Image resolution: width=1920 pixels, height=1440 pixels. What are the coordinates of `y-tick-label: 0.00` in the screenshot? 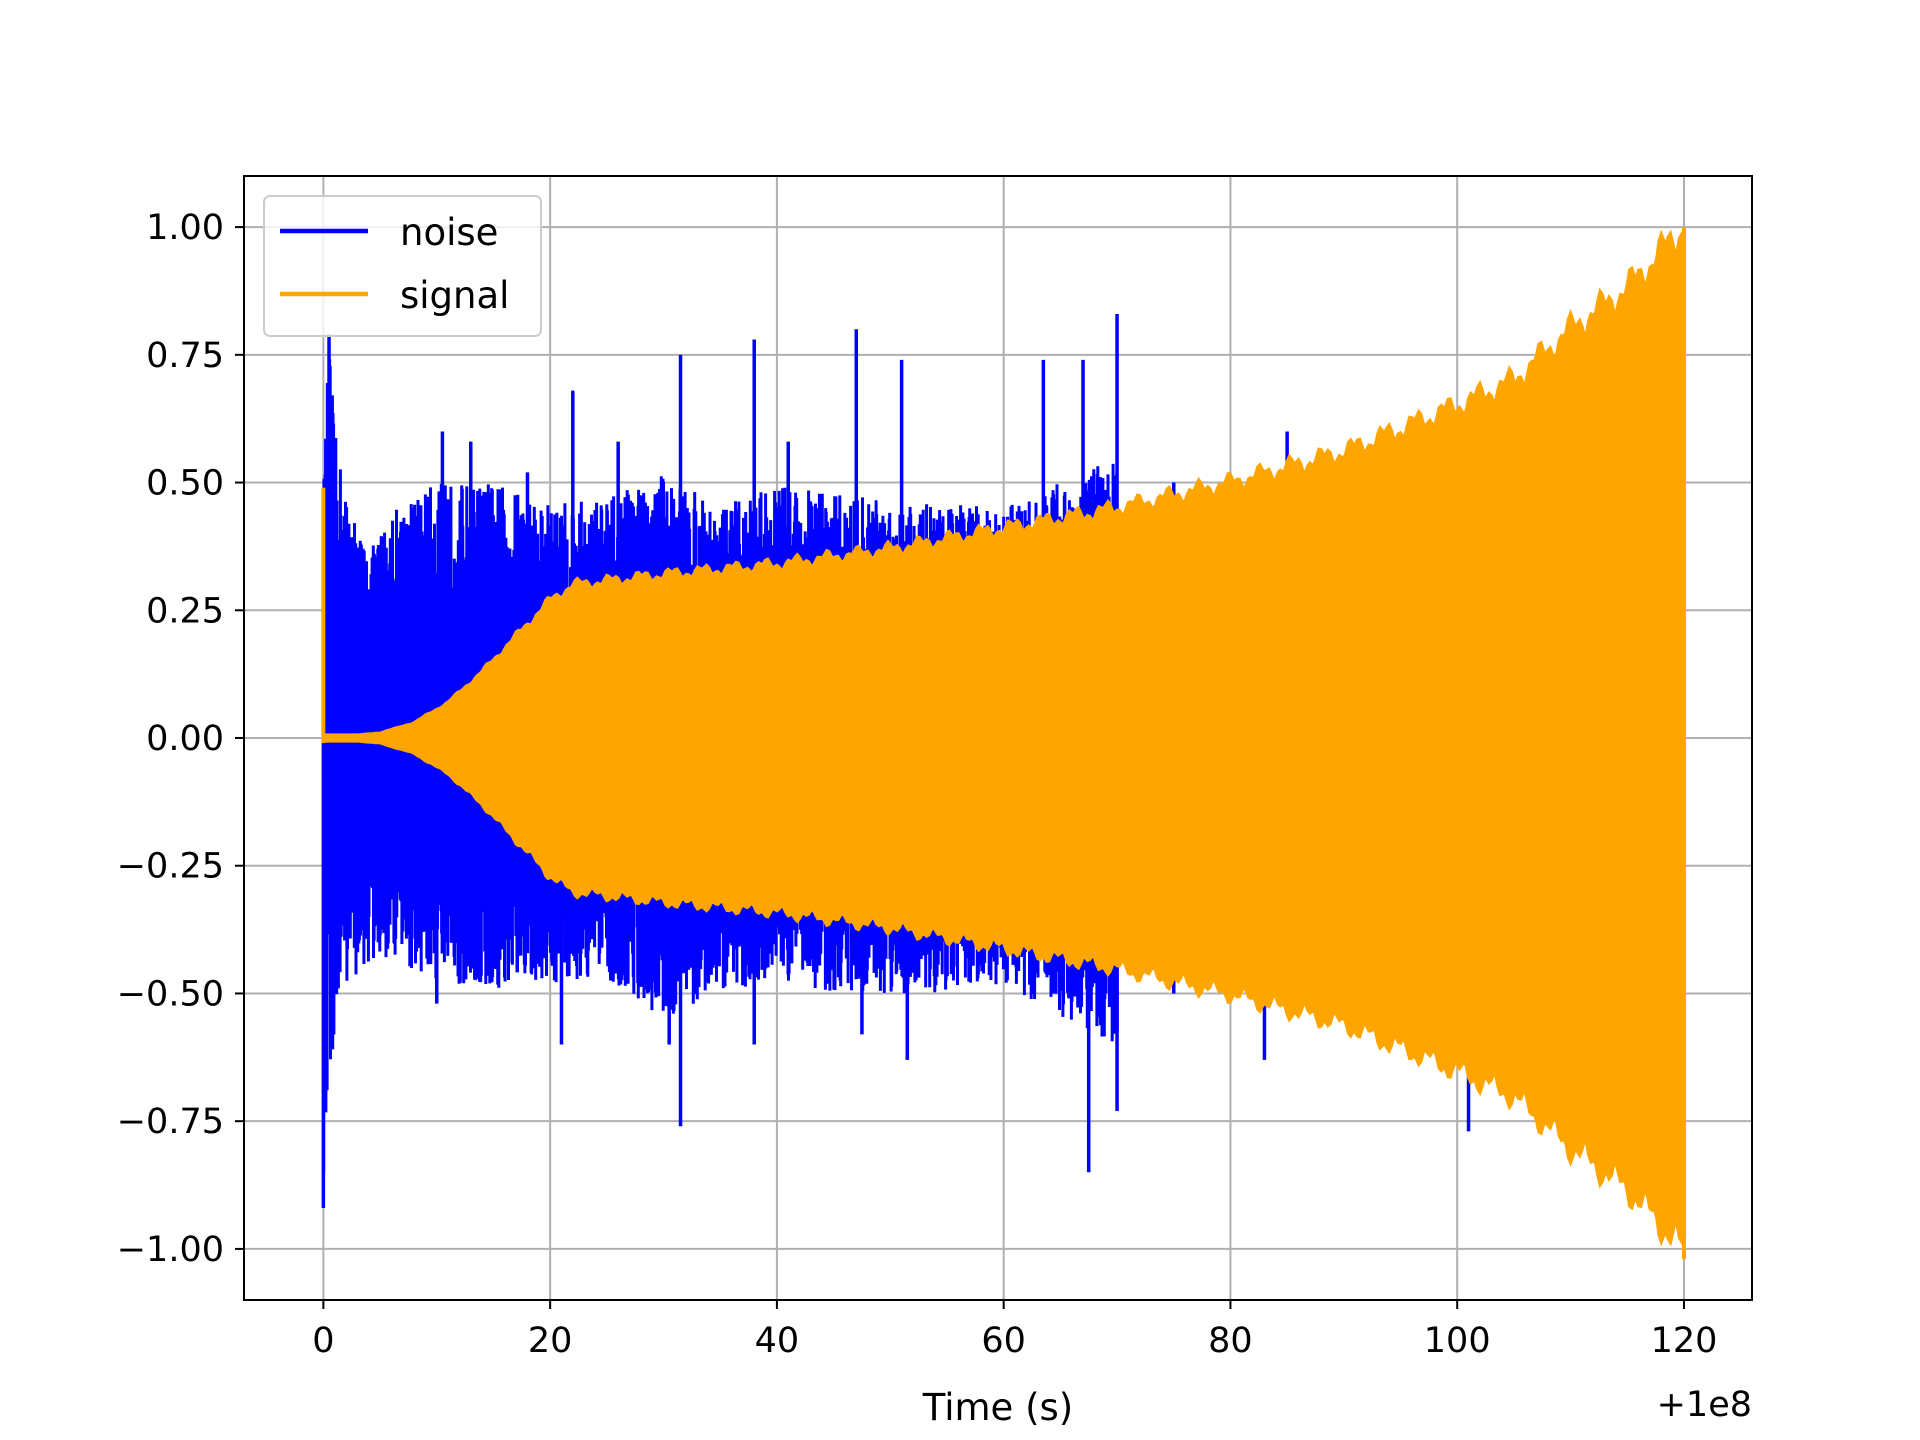 It's located at (185, 739).